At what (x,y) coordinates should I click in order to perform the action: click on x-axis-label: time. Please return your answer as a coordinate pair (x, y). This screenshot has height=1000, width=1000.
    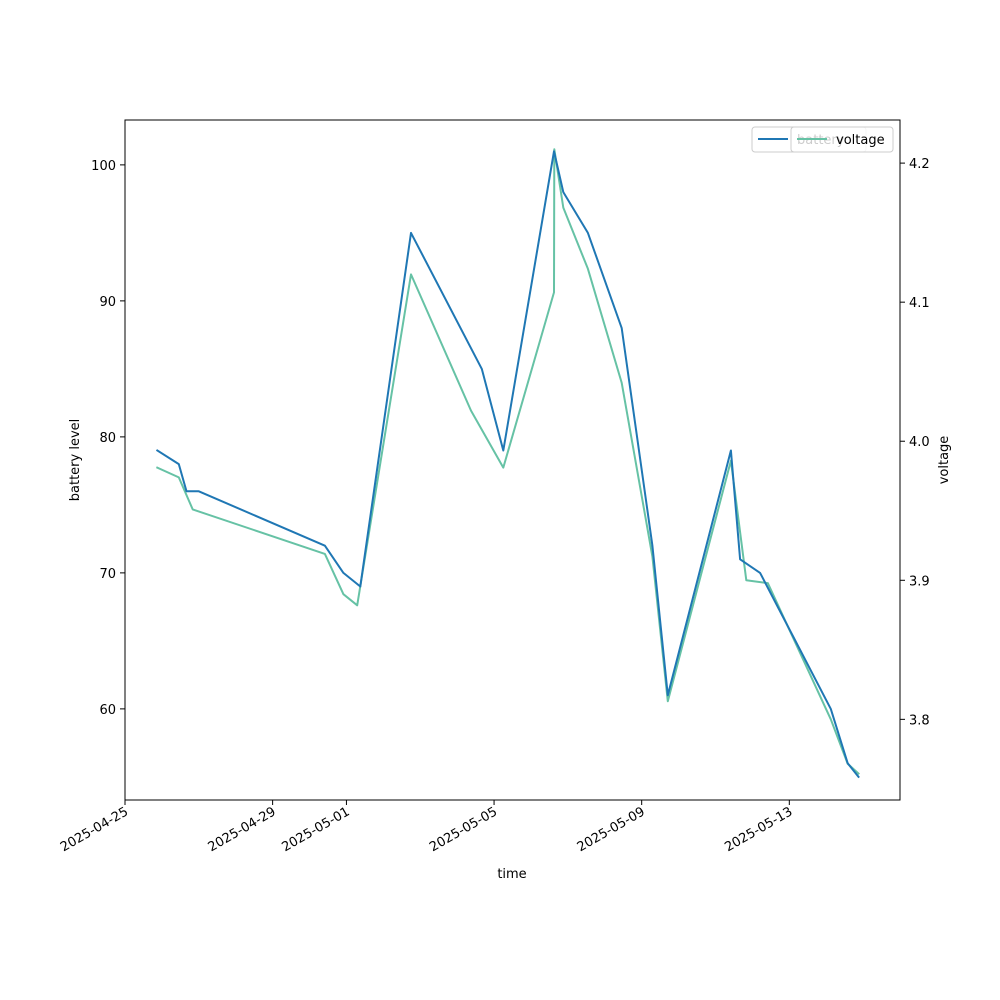
    Looking at the image, I should click on (511, 874).